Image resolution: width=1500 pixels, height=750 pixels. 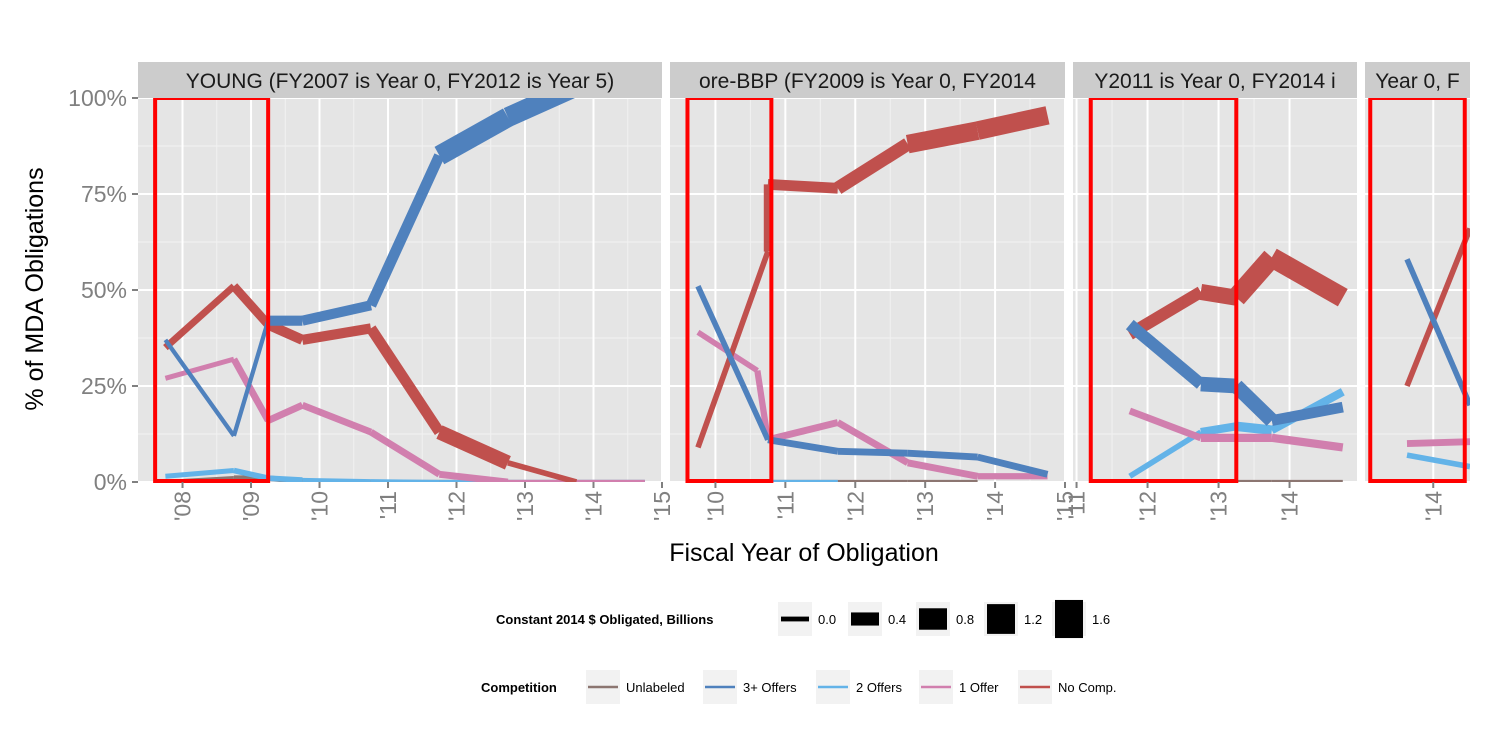 I want to click on color-legend-label: 2 Offers, so click(x=879, y=687).